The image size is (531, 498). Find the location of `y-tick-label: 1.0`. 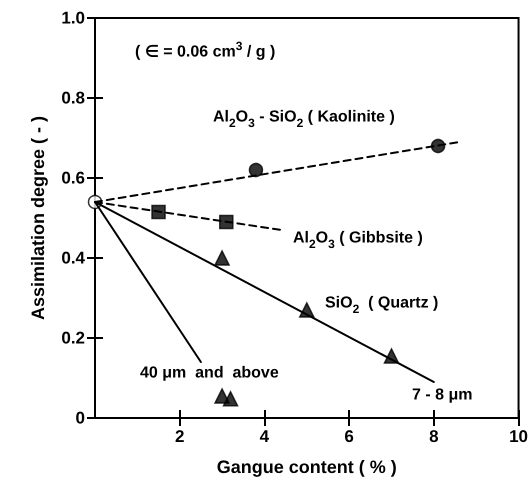

y-tick-label: 1.0 is located at coordinates (73, 18).